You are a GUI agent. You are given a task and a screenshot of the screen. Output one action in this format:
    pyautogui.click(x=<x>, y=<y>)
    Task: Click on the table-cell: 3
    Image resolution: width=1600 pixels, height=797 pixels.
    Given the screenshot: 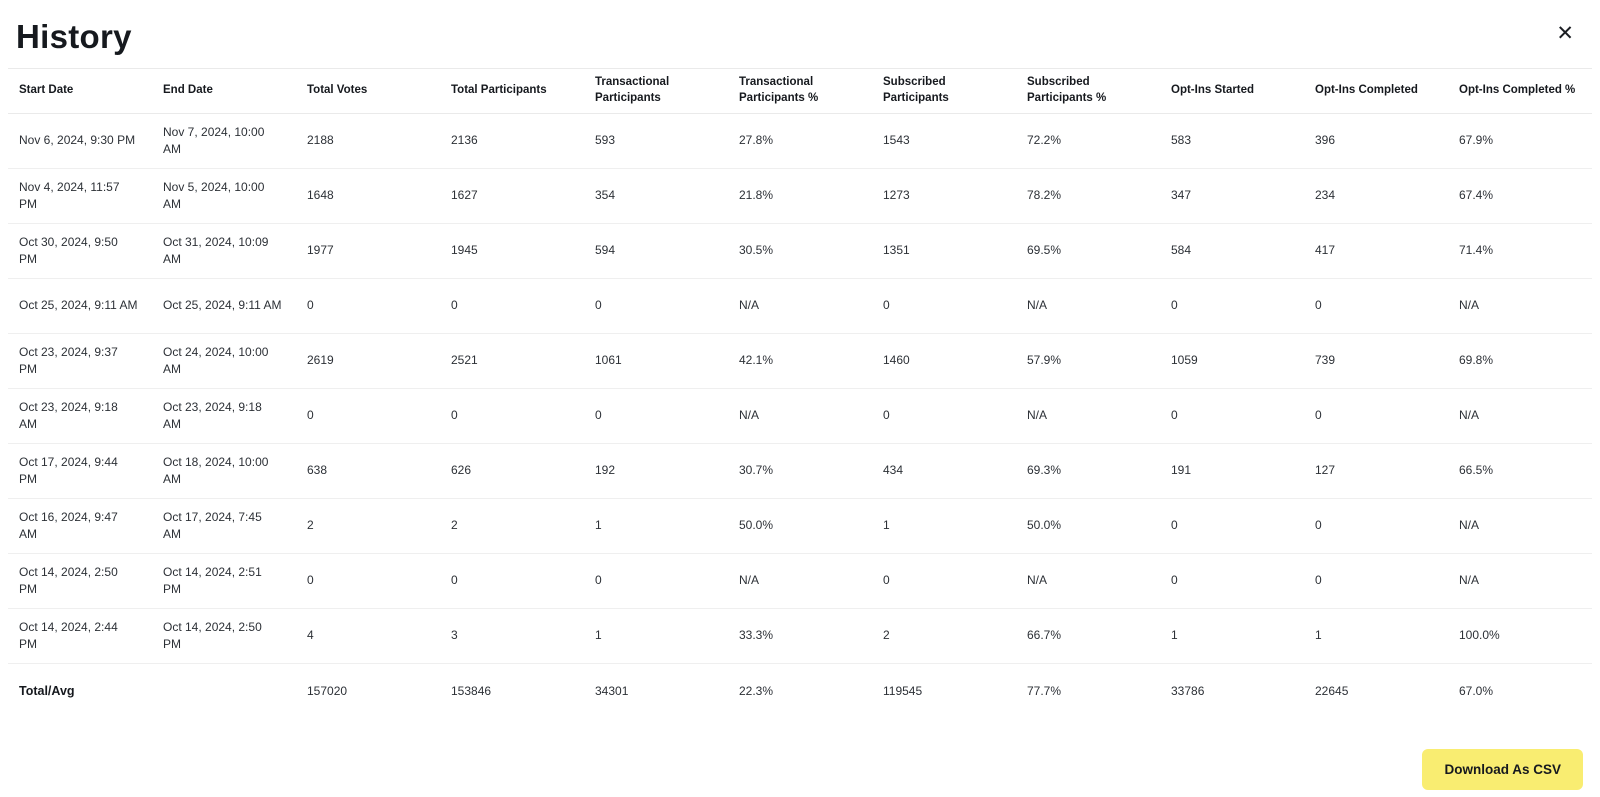 What is the action you would take?
    pyautogui.click(x=512, y=636)
    